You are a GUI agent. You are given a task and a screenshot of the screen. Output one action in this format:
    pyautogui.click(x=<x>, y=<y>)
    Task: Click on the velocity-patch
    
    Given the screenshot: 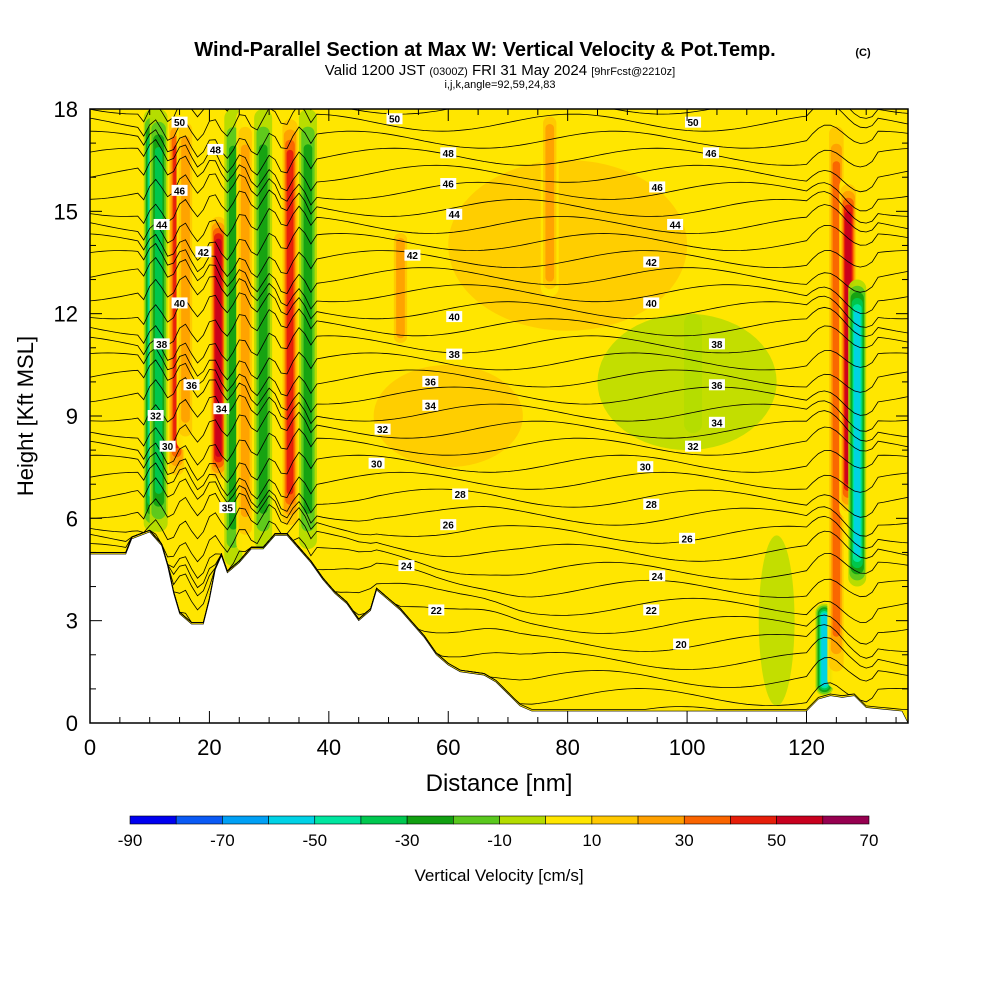 What is the action you would take?
    pyautogui.click(x=448, y=416)
    